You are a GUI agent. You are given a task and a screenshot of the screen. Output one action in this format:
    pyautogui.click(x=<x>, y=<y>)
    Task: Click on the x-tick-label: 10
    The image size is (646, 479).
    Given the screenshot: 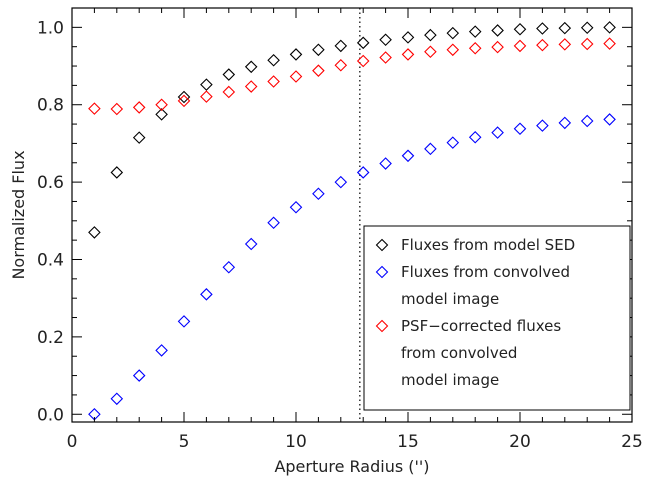 What is the action you would take?
    pyautogui.click(x=296, y=442)
    